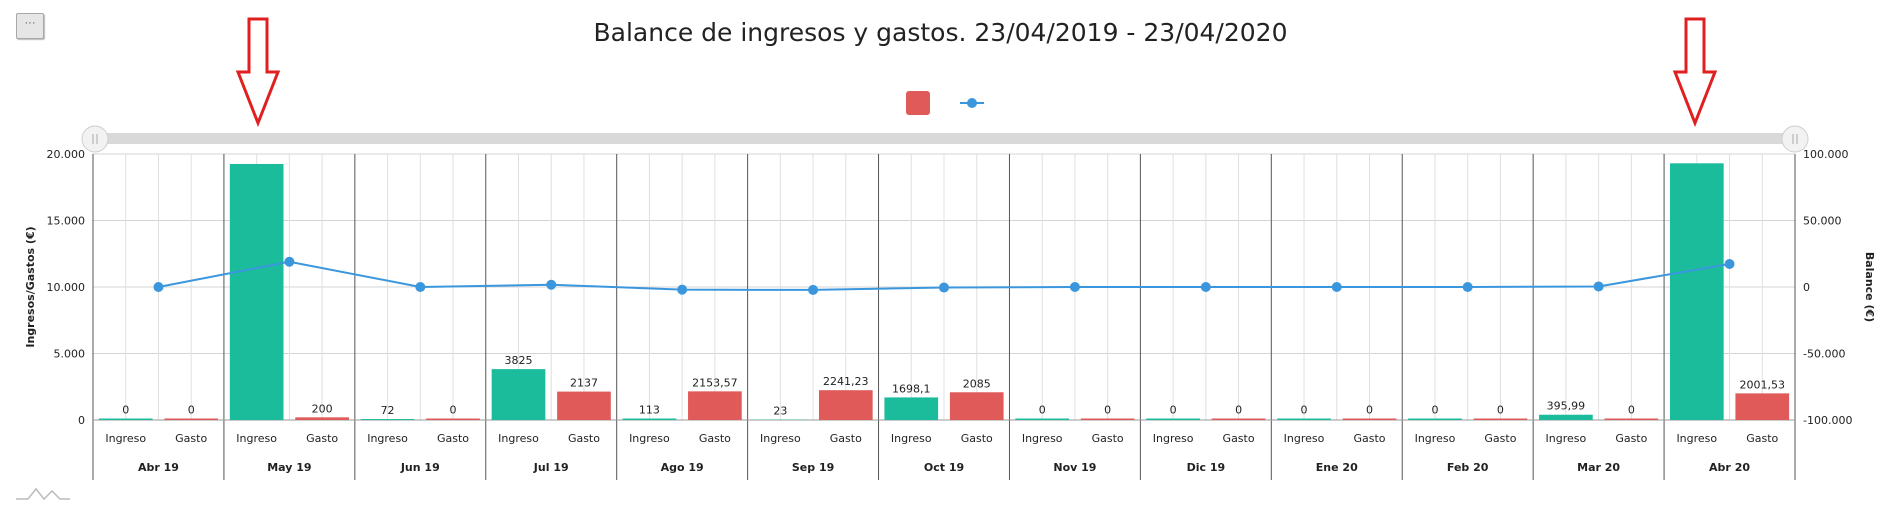 Image resolution: width=1881 pixels, height=512 pixels. What do you see at coordinates (1822, 221) in the screenshot?
I see `y2-tick-label: 50.000` at bounding box center [1822, 221].